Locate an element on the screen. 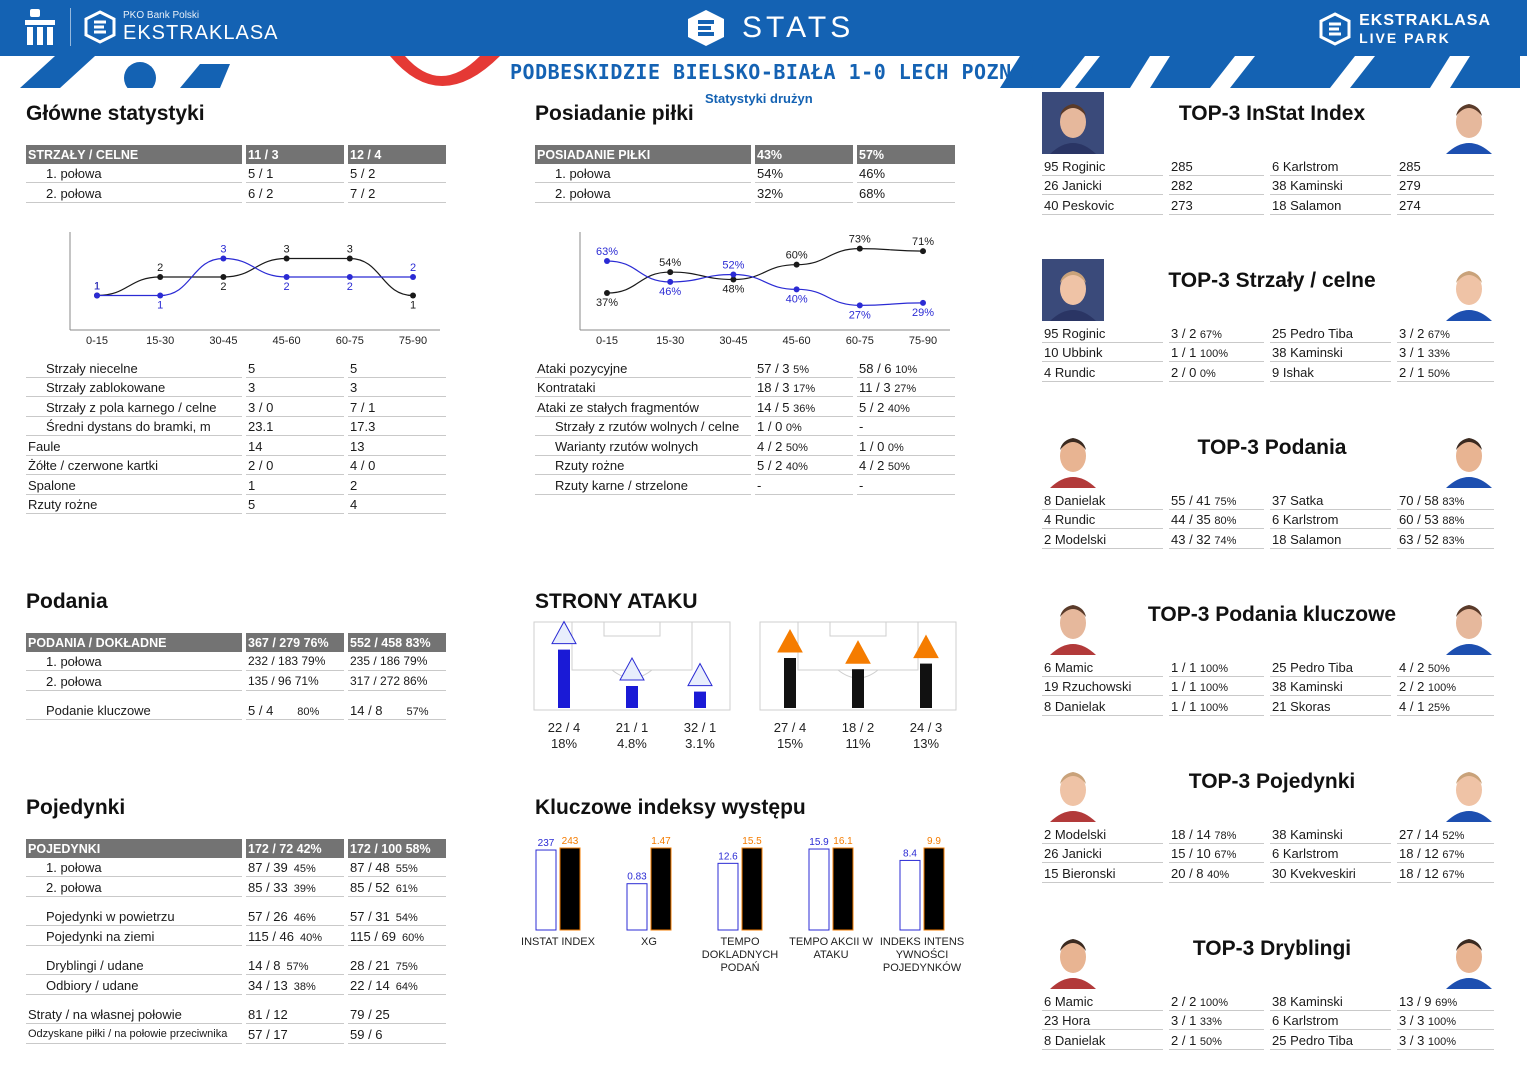 This screenshot has width=1527, height=1079. top3-title: TOP-3 Podania kluczowe is located at coordinates (1272, 614).